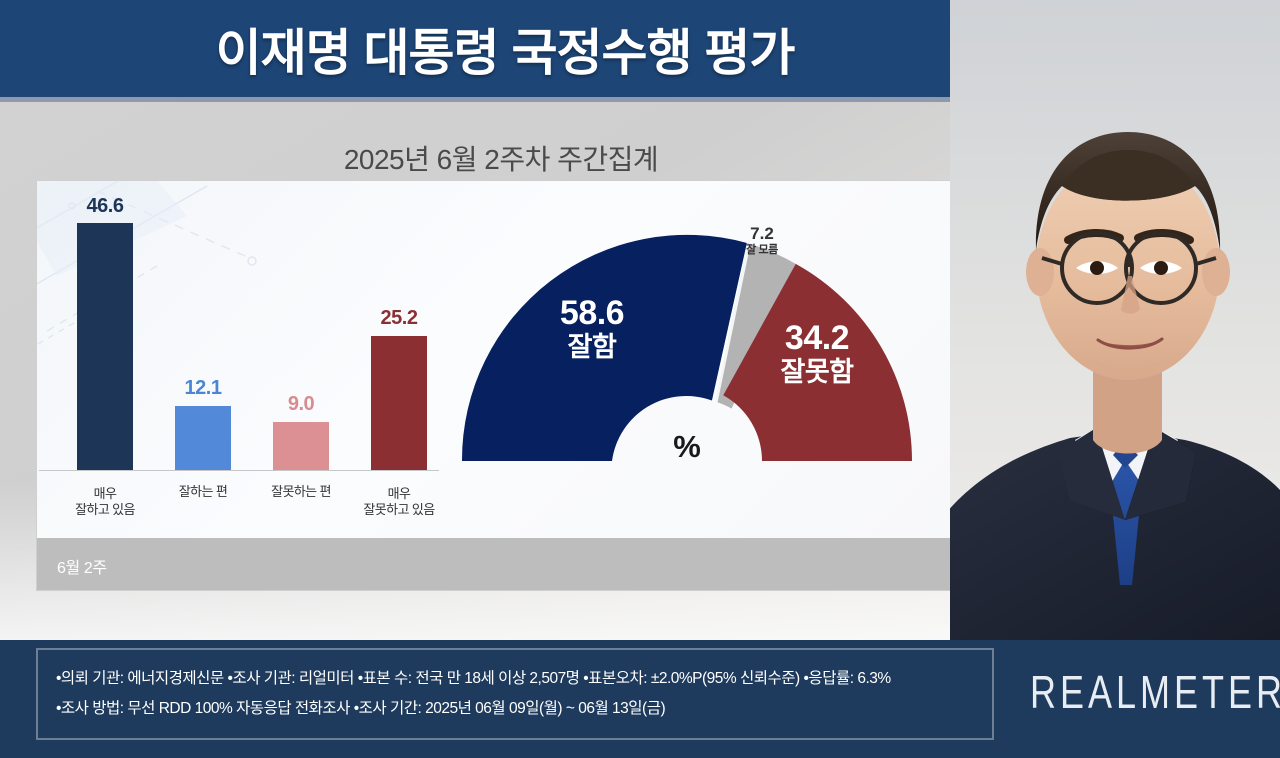 The height and width of the screenshot is (758, 1280). I want to click on bar-group-1: 12.1 잘하는 편, so click(203, 345).